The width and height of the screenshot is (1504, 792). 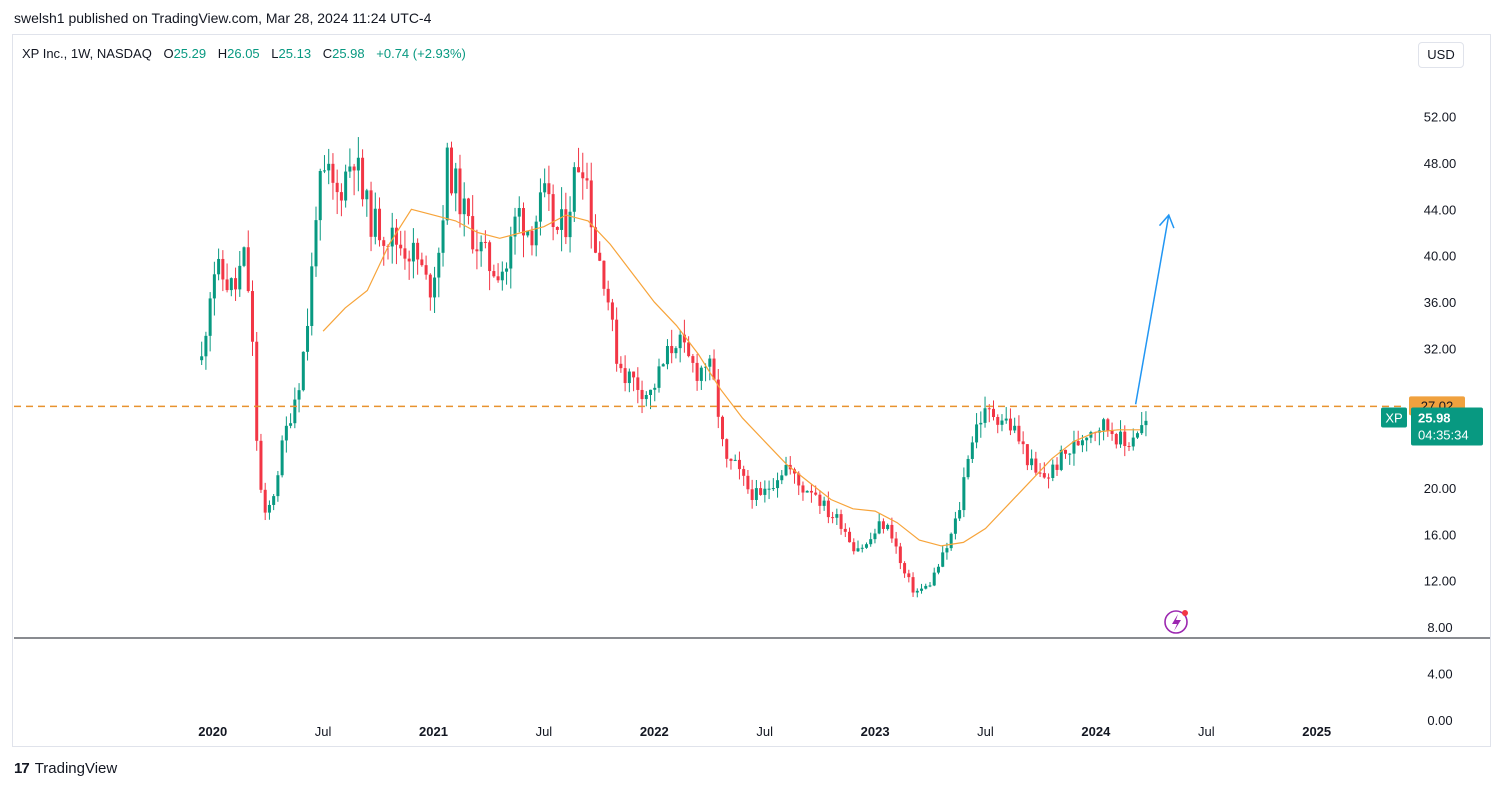 What do you see at coordinates (1439, 627) in the screenshot?
I see `y-tick-label: 8.00` at bounding box center [1439, 627].